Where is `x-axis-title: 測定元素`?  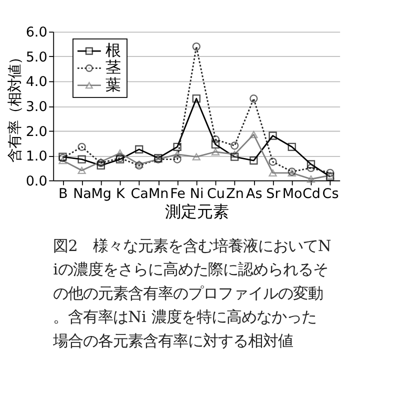 x-axis-title: 測定元素 is located at coordinates (196, 211).